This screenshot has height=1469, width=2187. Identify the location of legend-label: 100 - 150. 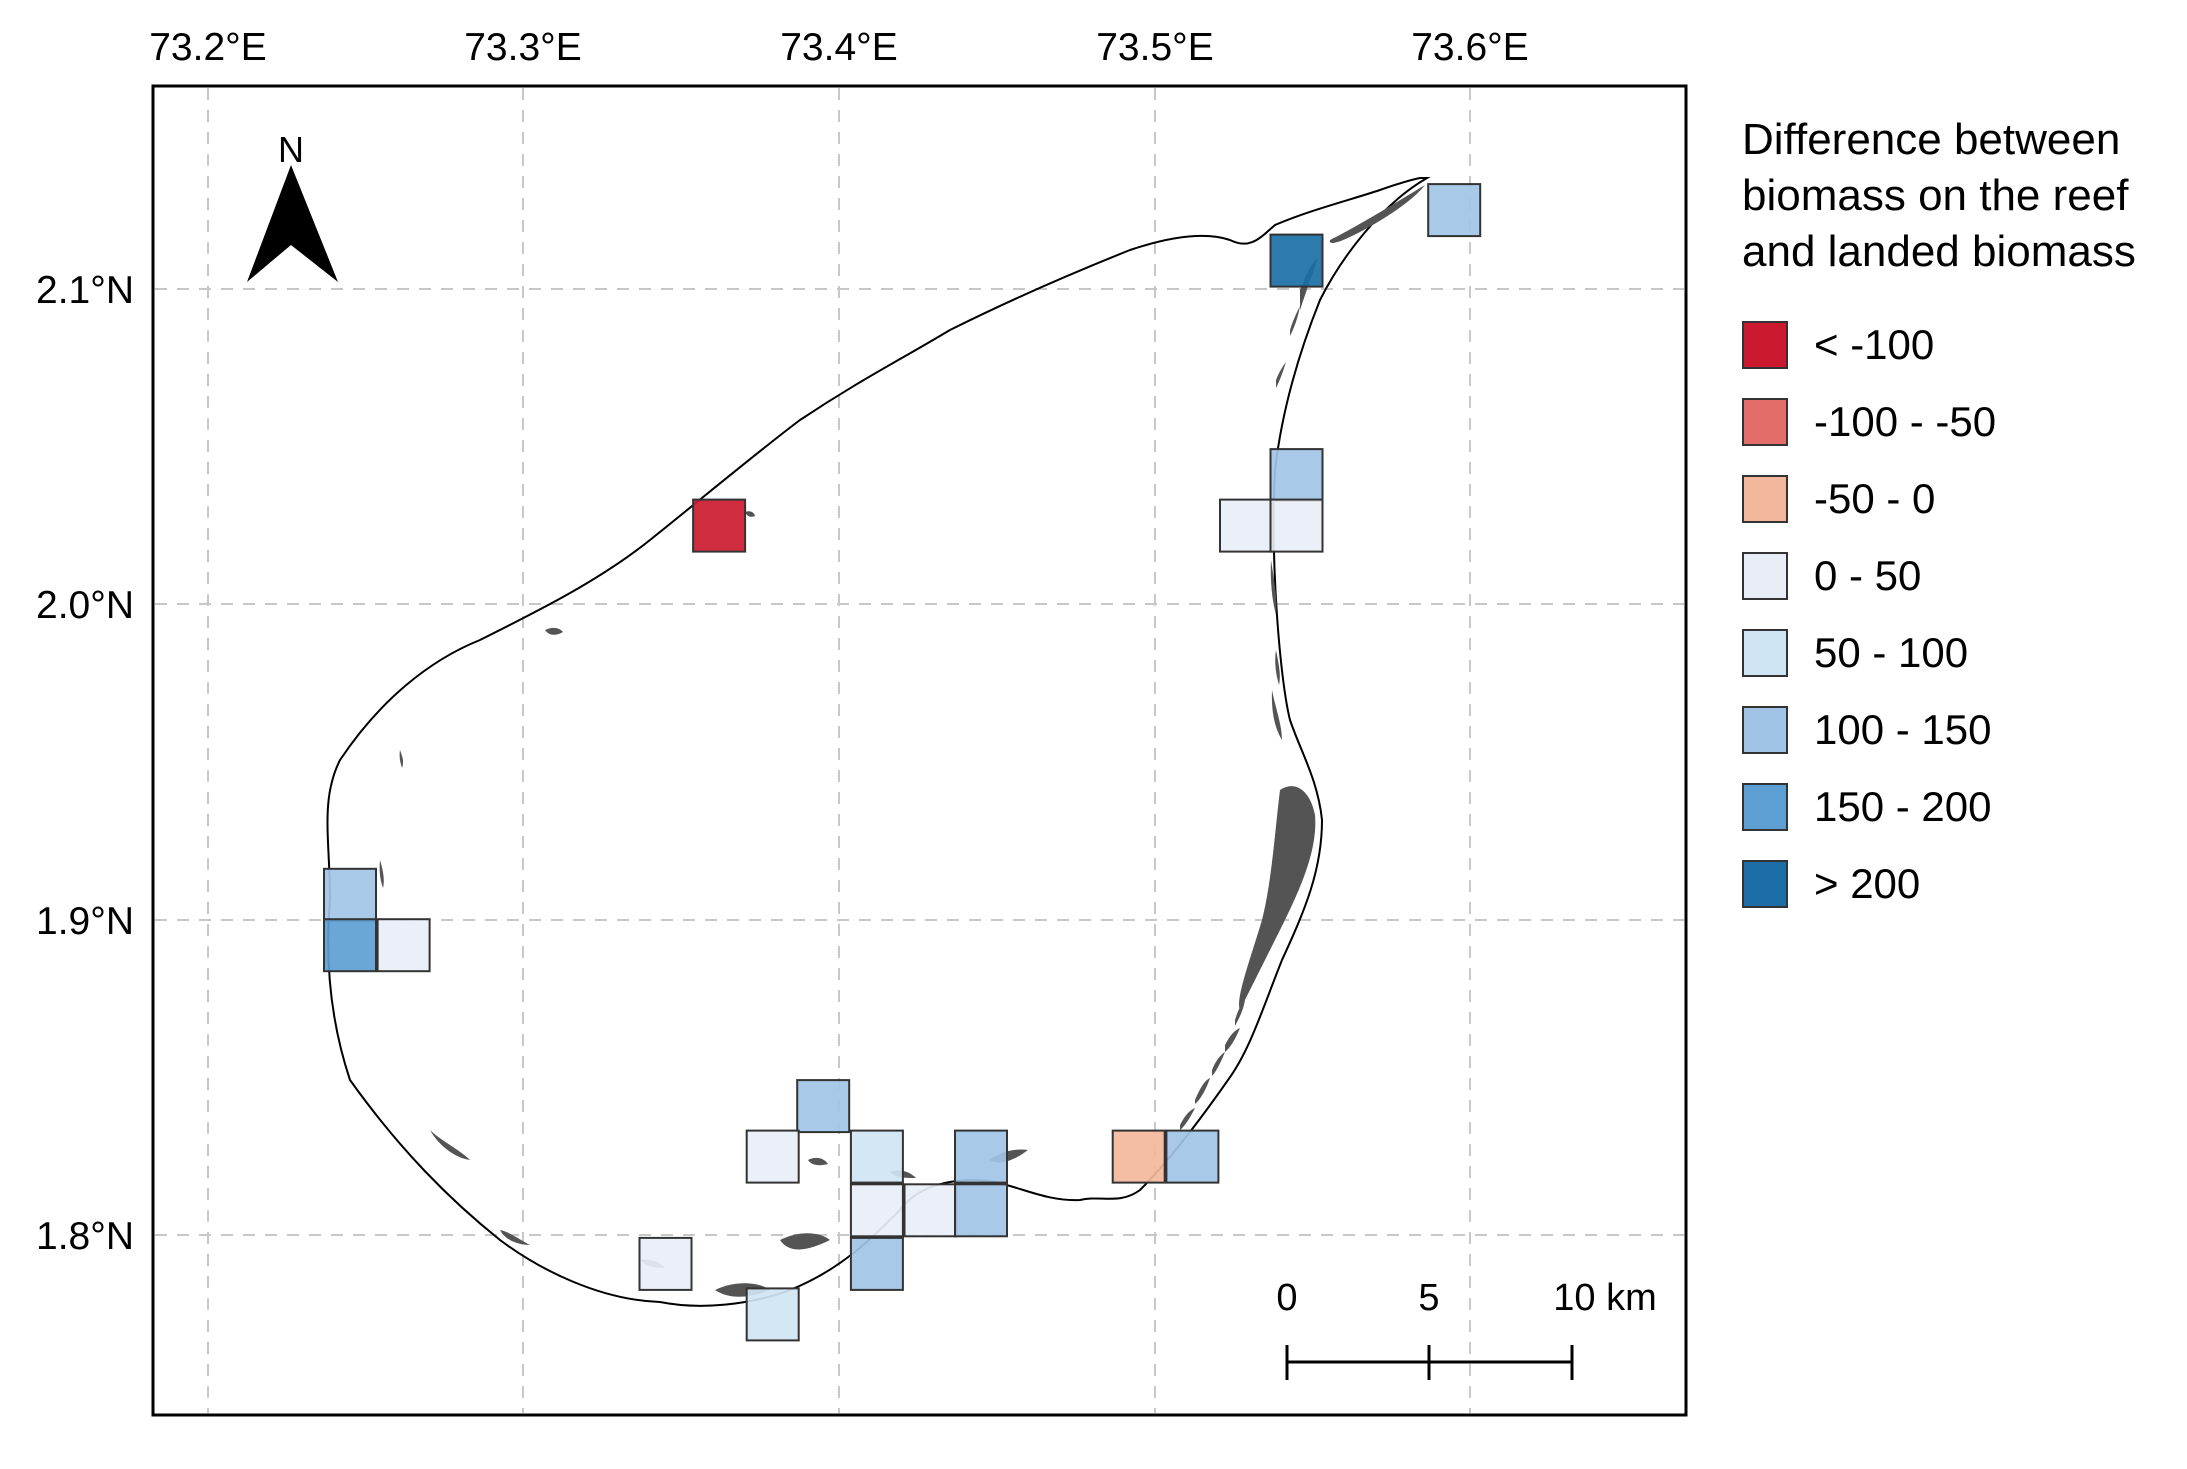
(1903, 729).